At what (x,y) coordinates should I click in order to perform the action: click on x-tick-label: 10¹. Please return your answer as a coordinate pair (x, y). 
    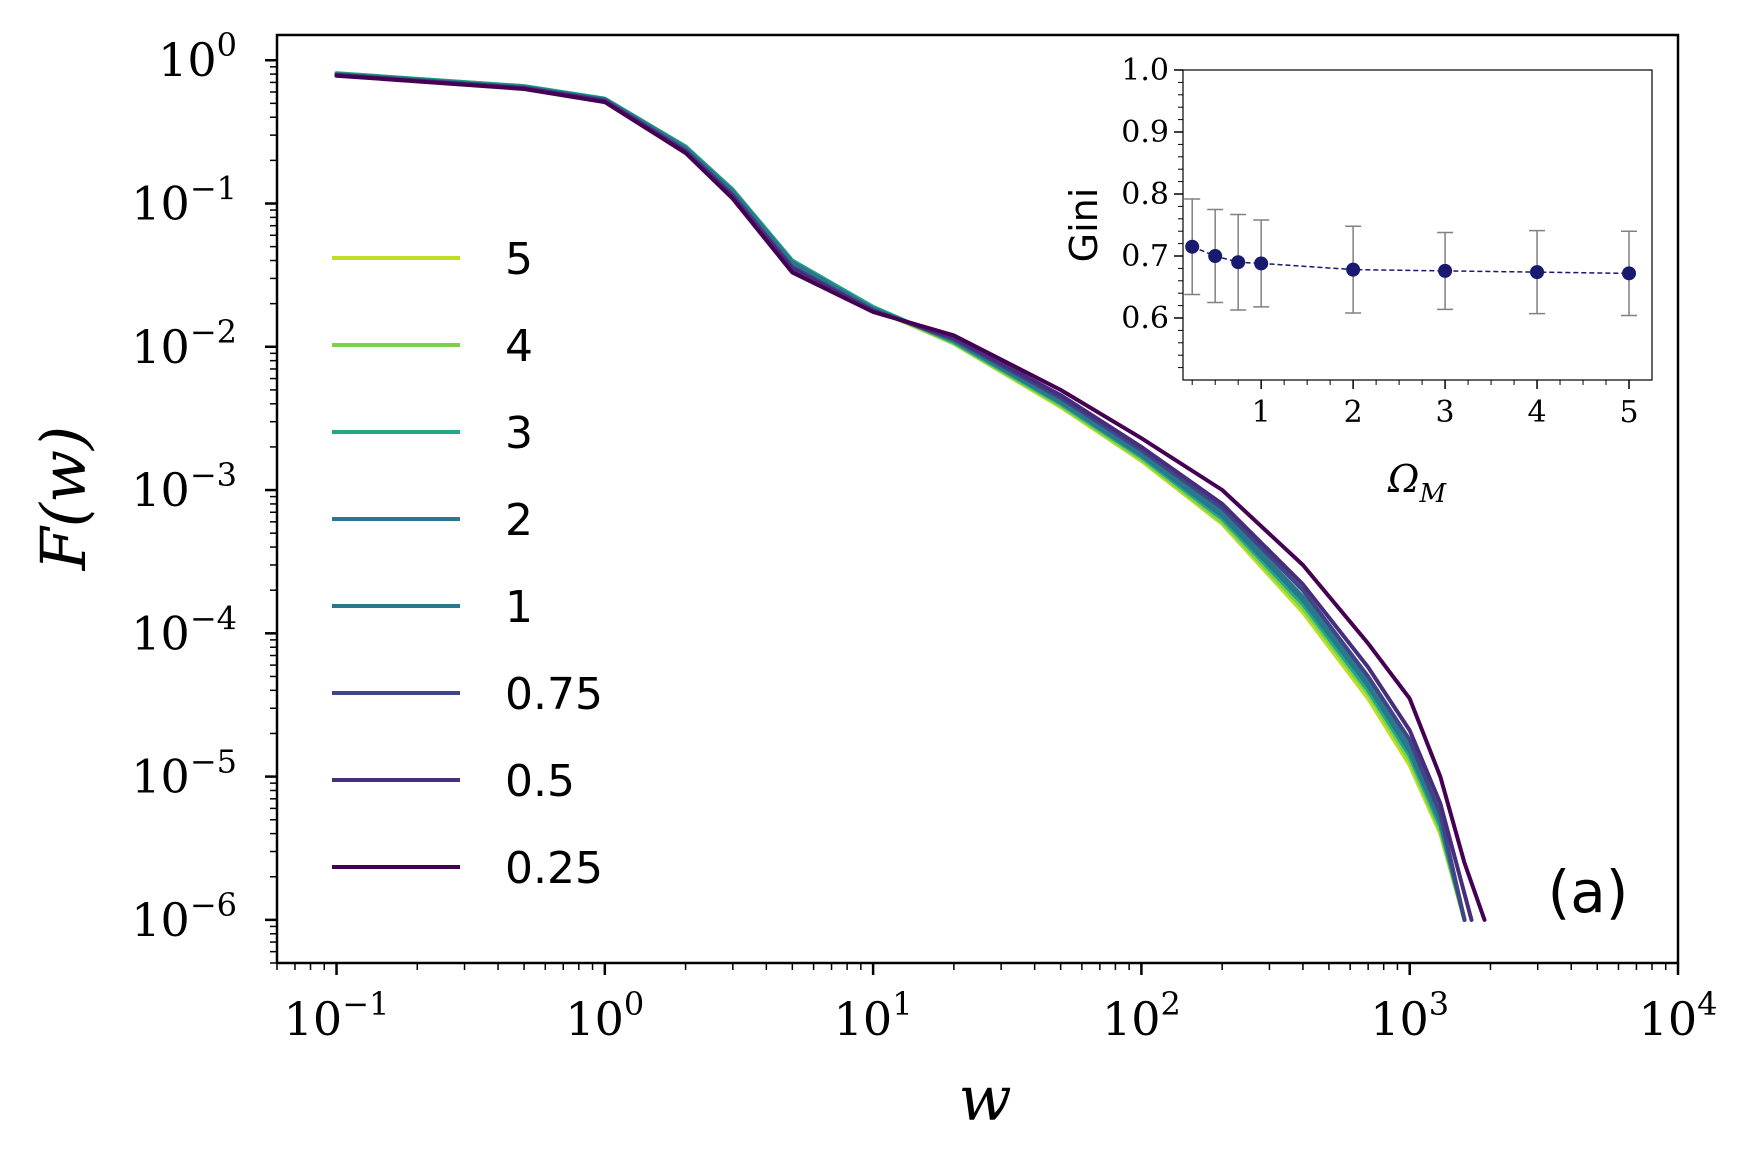
    Looking at the image, I should click on (873, 1015).